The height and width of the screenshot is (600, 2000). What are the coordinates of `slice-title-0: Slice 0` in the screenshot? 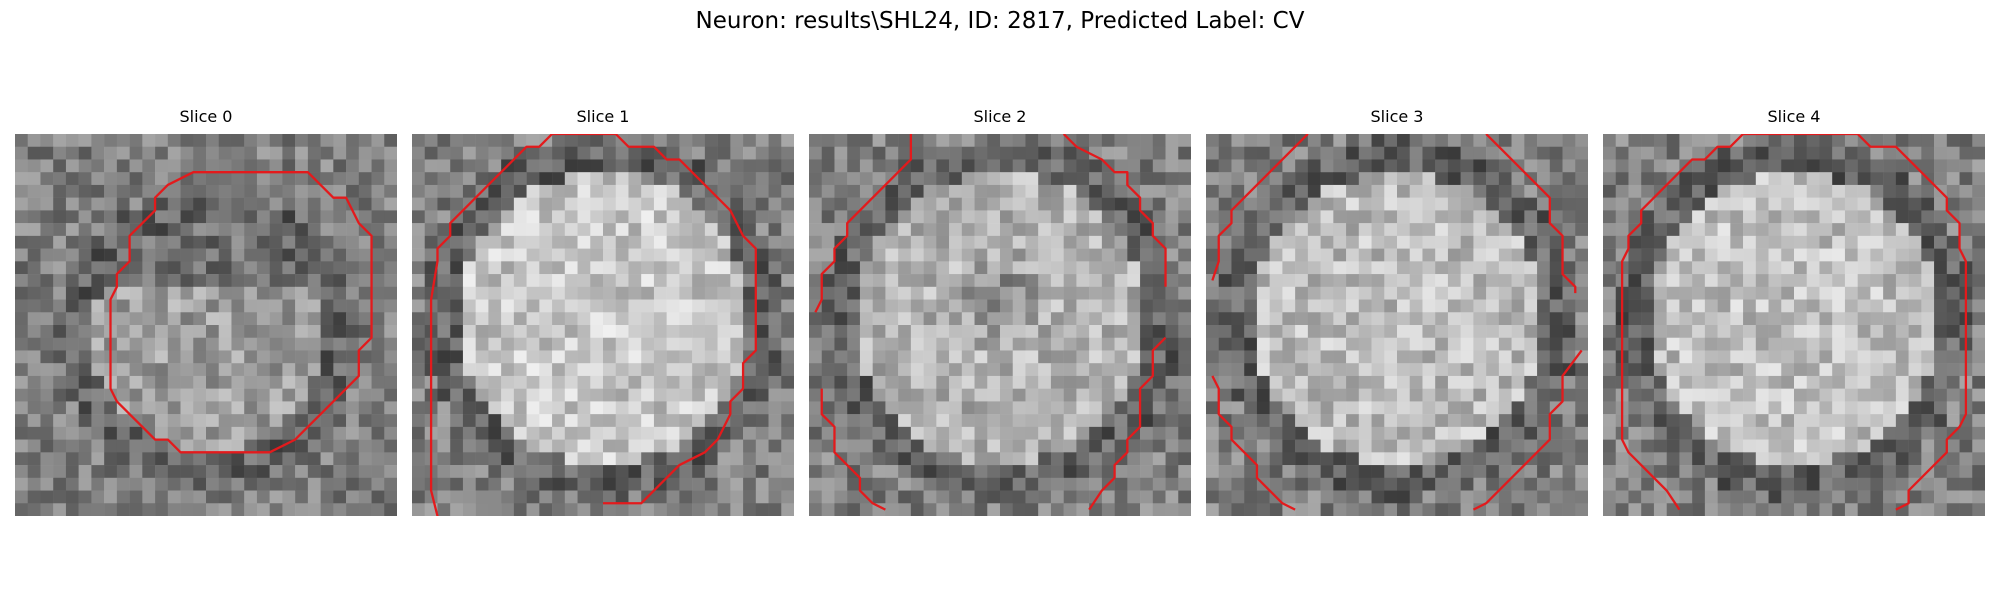 It's located at (206, 116).